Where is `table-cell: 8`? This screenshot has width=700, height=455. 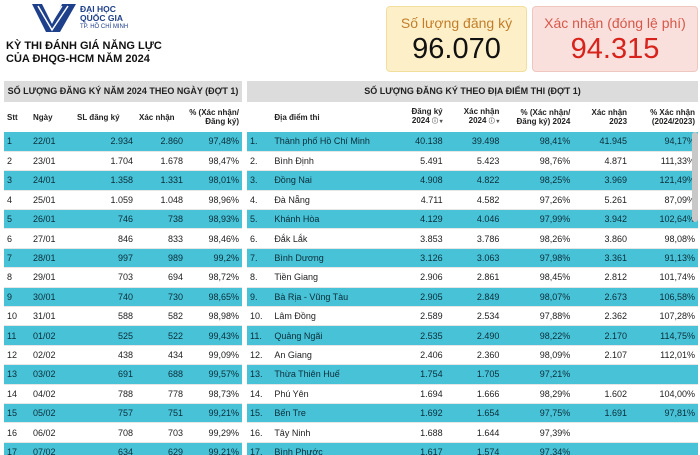 table-cell: 8 is located at coordinates (17, 277).